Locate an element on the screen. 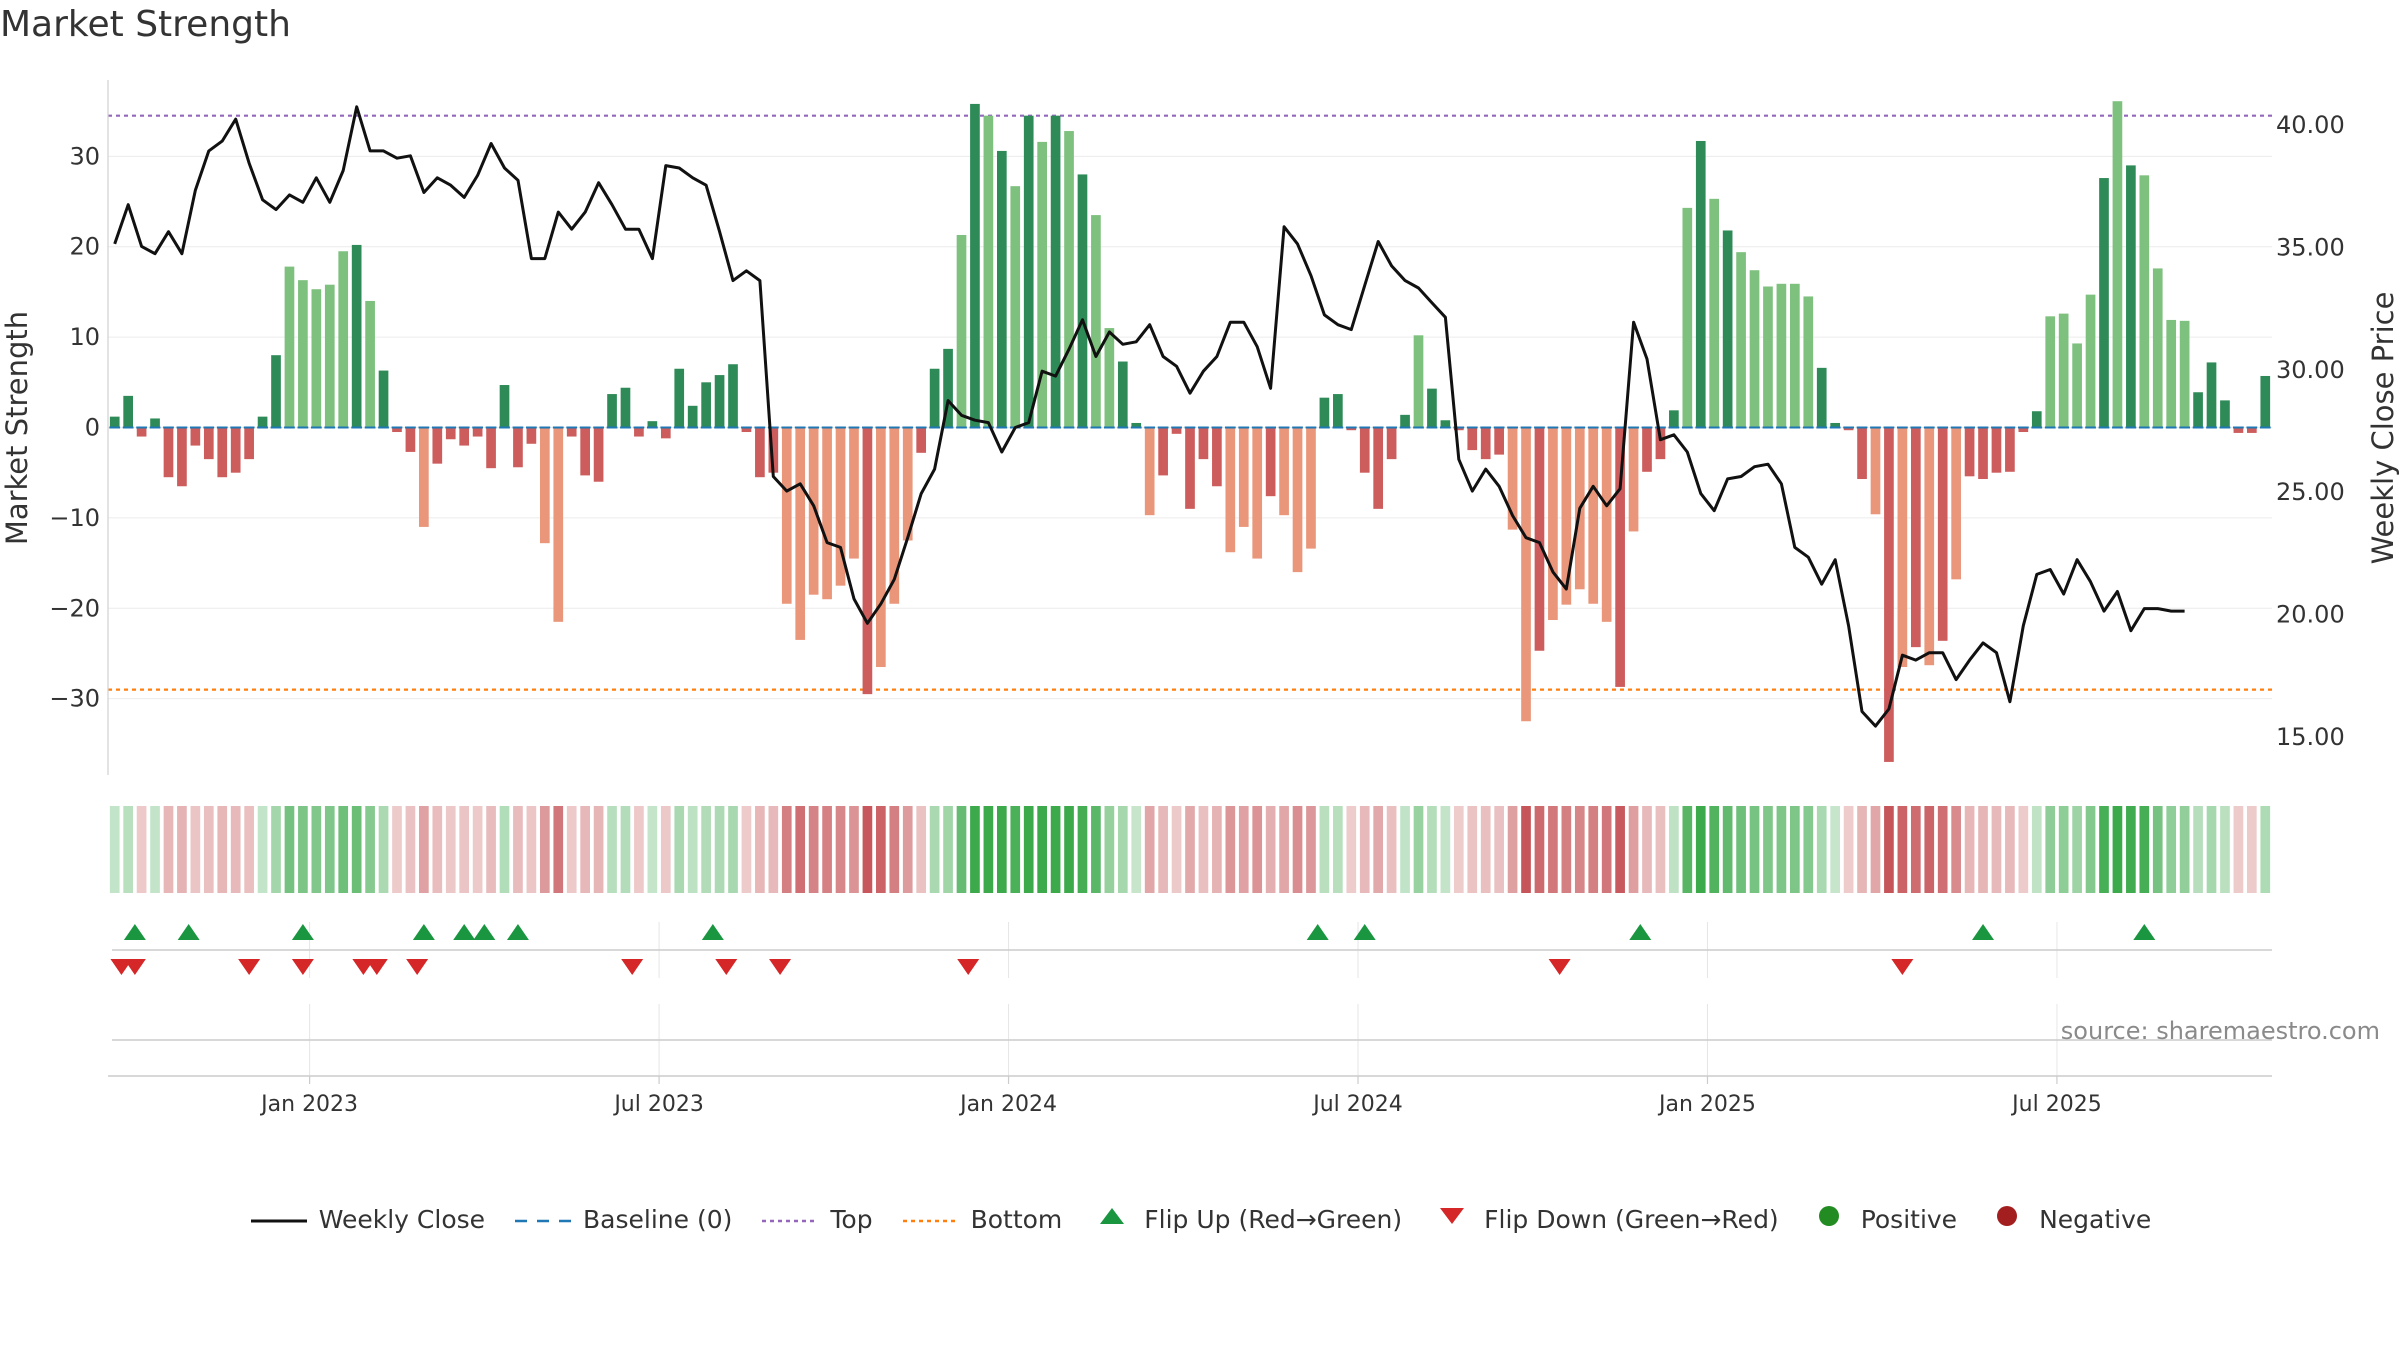  legend-baseline-label: Baseline (0) is located at coordinates (658, 1219).